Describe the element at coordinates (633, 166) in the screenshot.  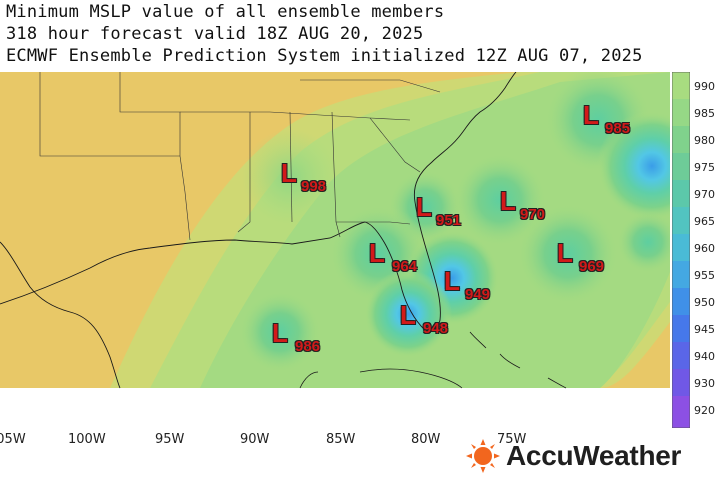
I see `low-center-east` at that location.